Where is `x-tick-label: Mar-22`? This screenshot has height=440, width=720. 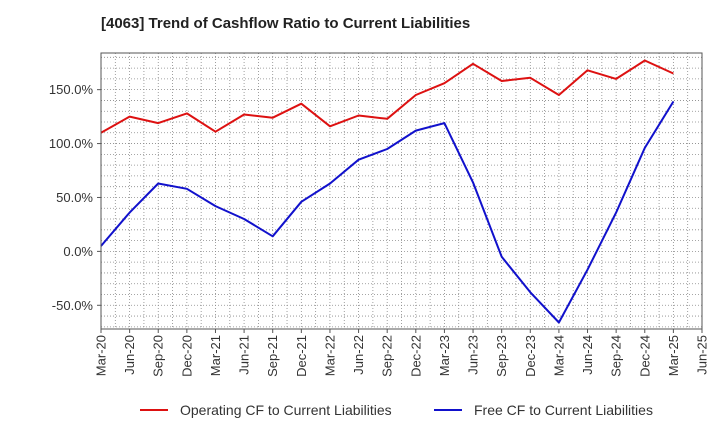 x-tick-label: Mar-22 is located at coordinates (329, 355).